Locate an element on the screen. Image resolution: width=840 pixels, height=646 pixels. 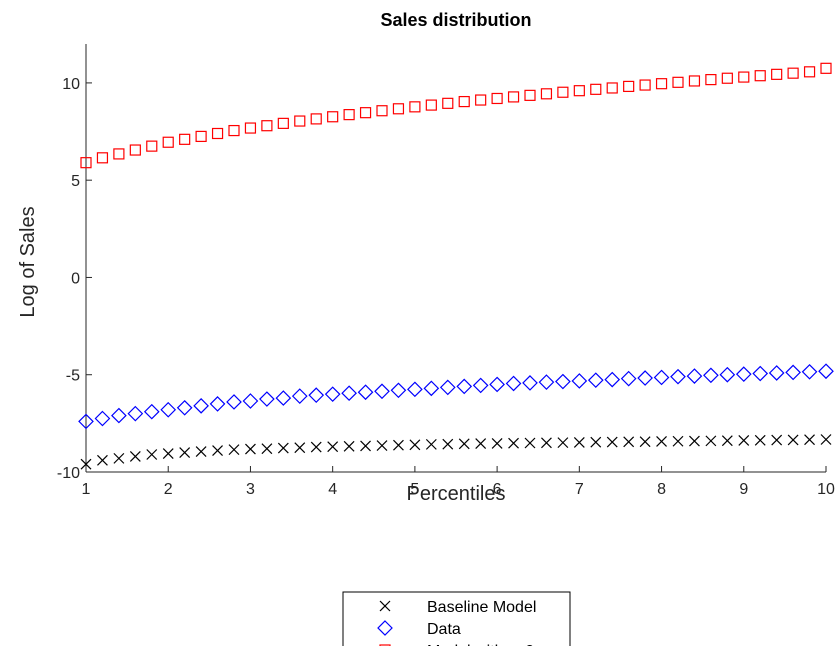
y-tick-label: -5 is located at coordinates (73, 376).